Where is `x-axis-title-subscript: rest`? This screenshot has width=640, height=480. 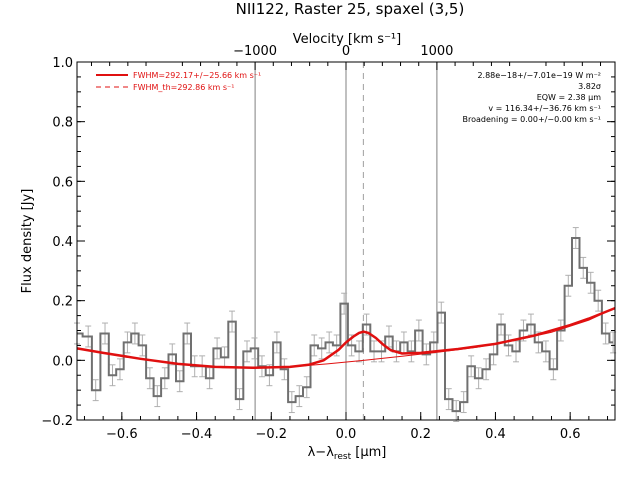
x-axis-title-subscript: rest is located at coordinates (343, 457).